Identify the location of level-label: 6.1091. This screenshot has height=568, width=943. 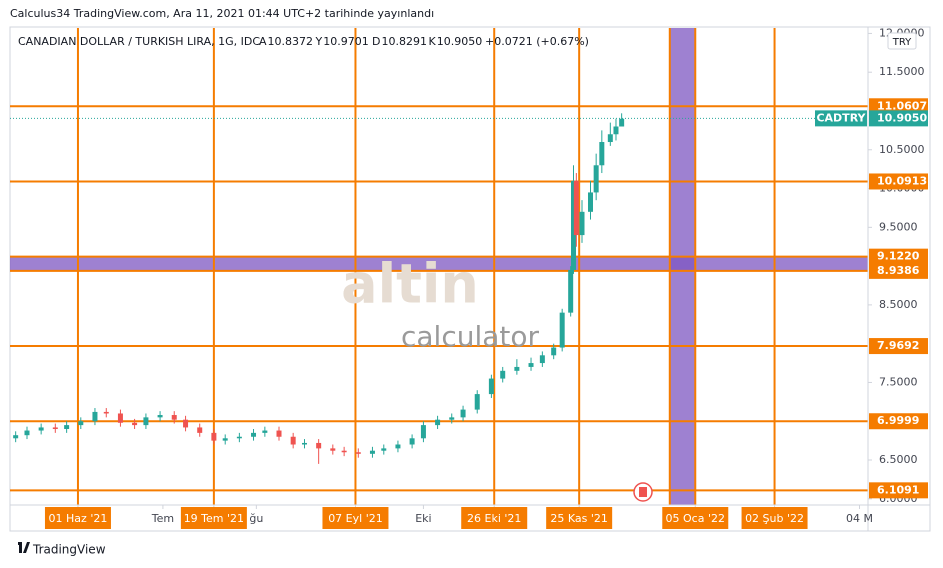
(898, 489).